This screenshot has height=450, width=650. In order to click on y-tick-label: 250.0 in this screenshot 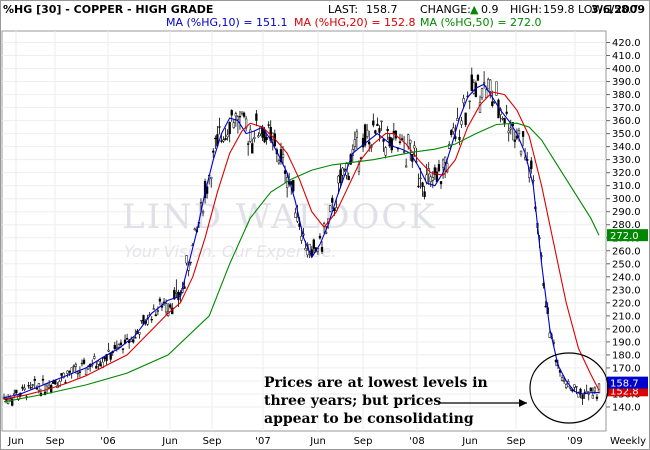, I will do `click(626, 264)`.